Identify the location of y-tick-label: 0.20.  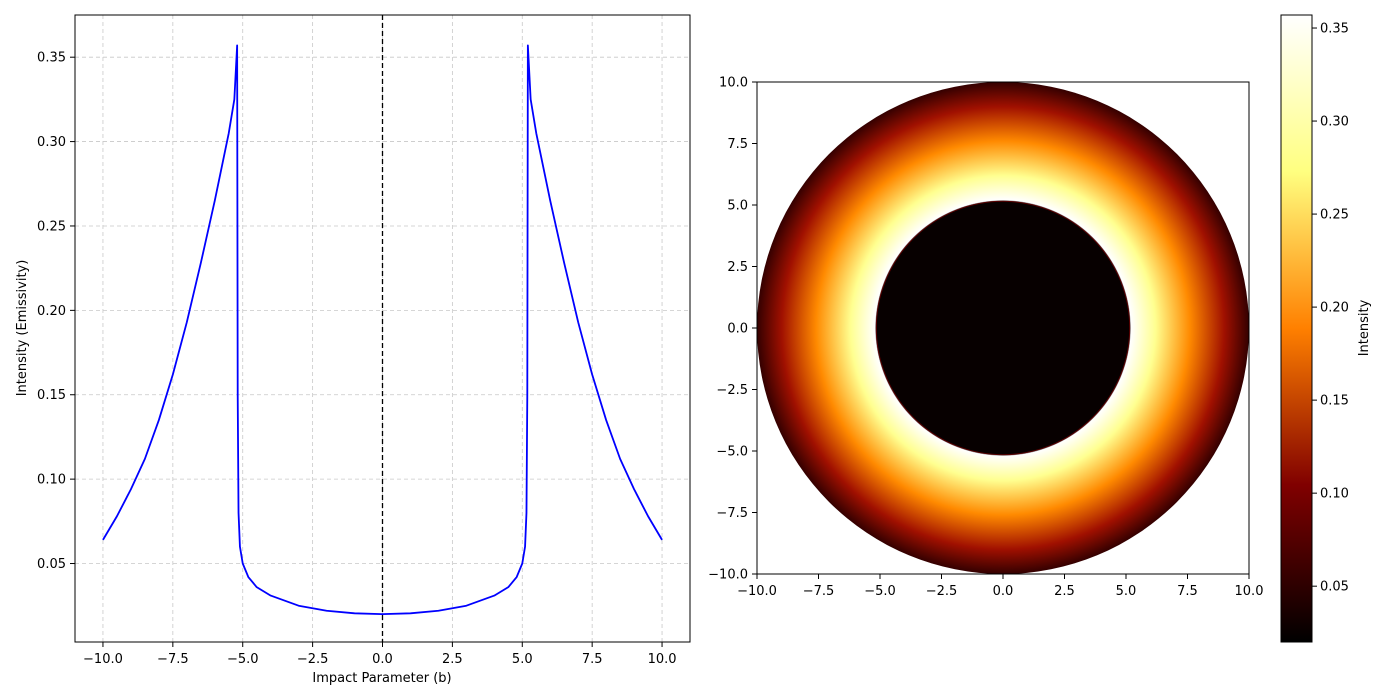
(51, 311).